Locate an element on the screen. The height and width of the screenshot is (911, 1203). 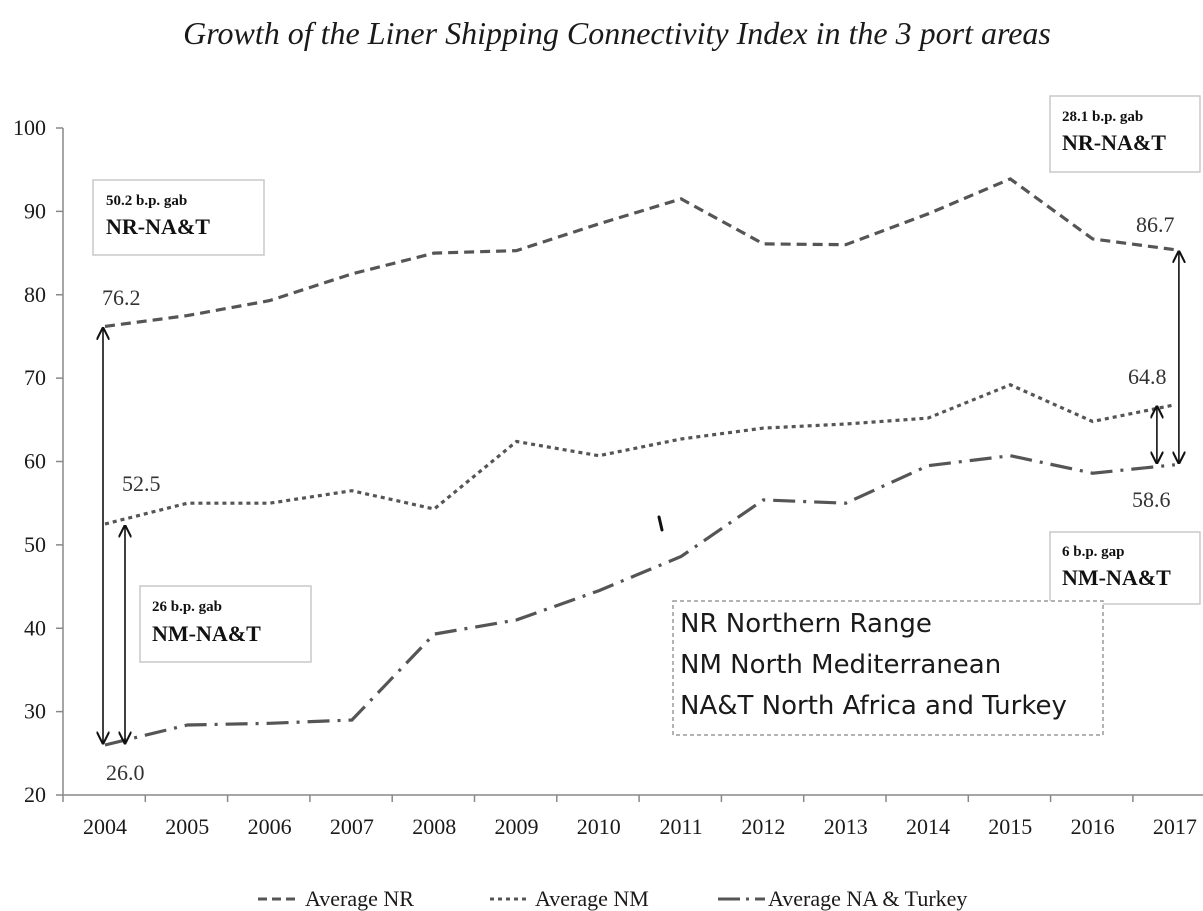
key-line-nr: NR Northern Range is located at coordinates (806, 624).